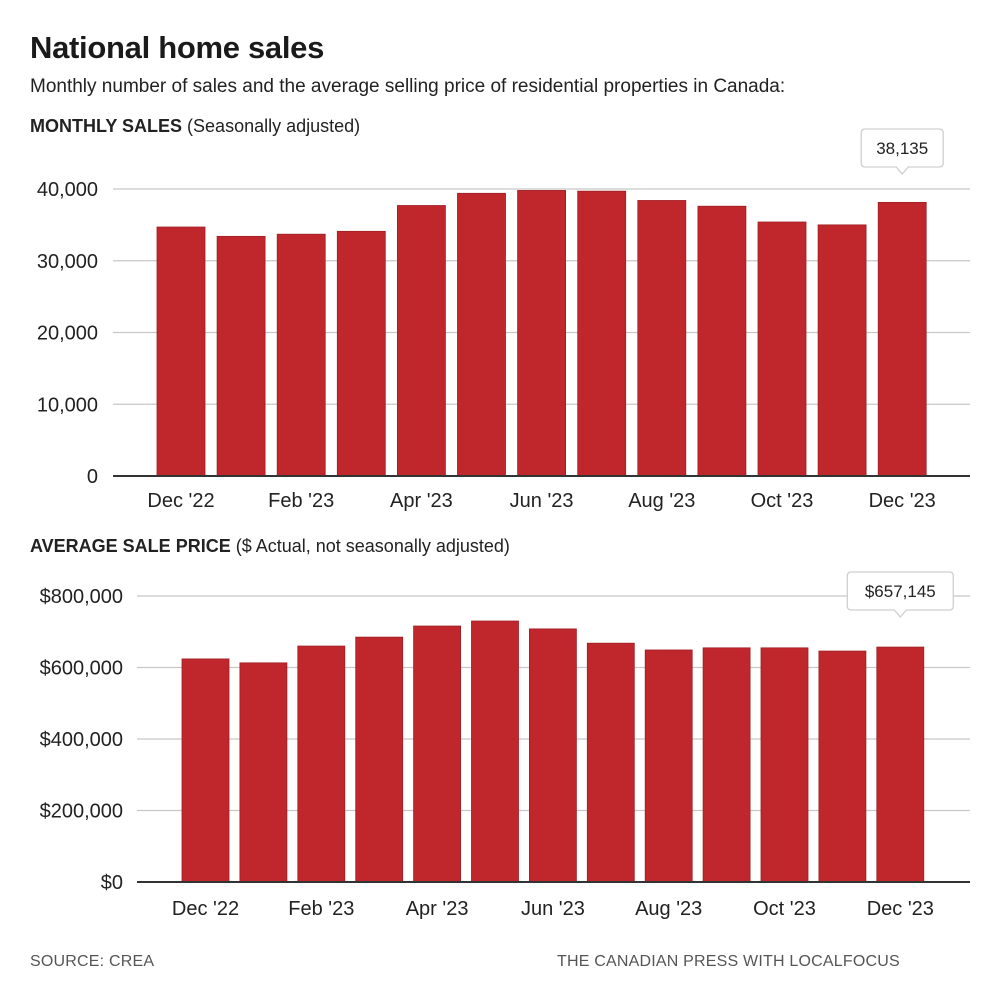 Image resolution: width=1000 pixels, height=996 pixels. What do you see at coordinates (130, 546) in the screenshot?
I see `price-section-title: AVERAGE SALE PRICE` at bounding box center [130, 546].